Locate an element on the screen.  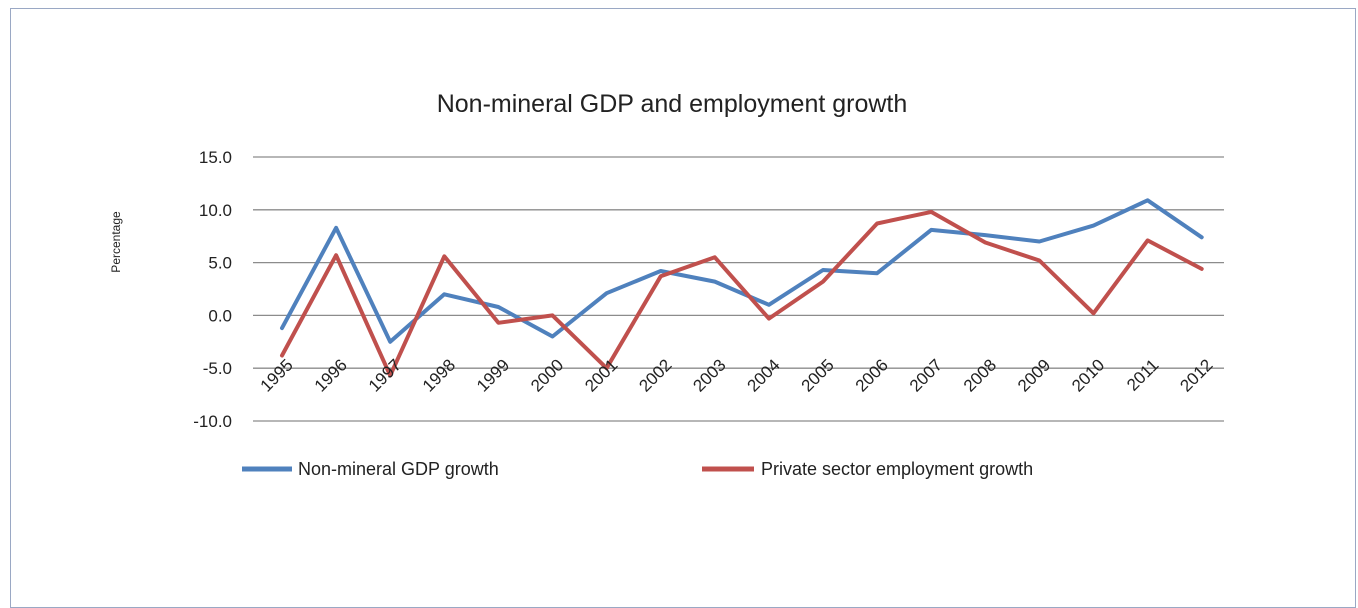
chart-title: Non-mineral GDP and employment growth is located at coordinates (672, 104).